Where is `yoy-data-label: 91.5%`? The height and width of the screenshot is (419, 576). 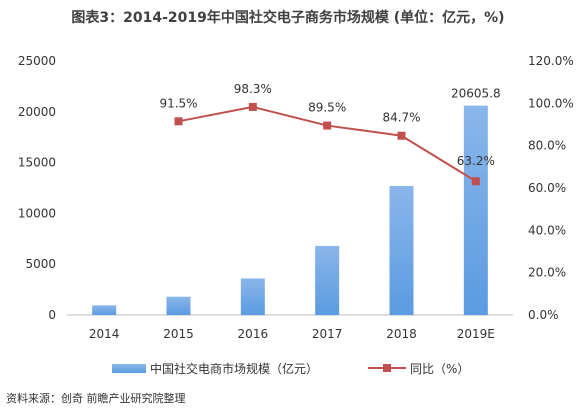 yoy-data-label: 91.5% is located at coordinates (178, 103).